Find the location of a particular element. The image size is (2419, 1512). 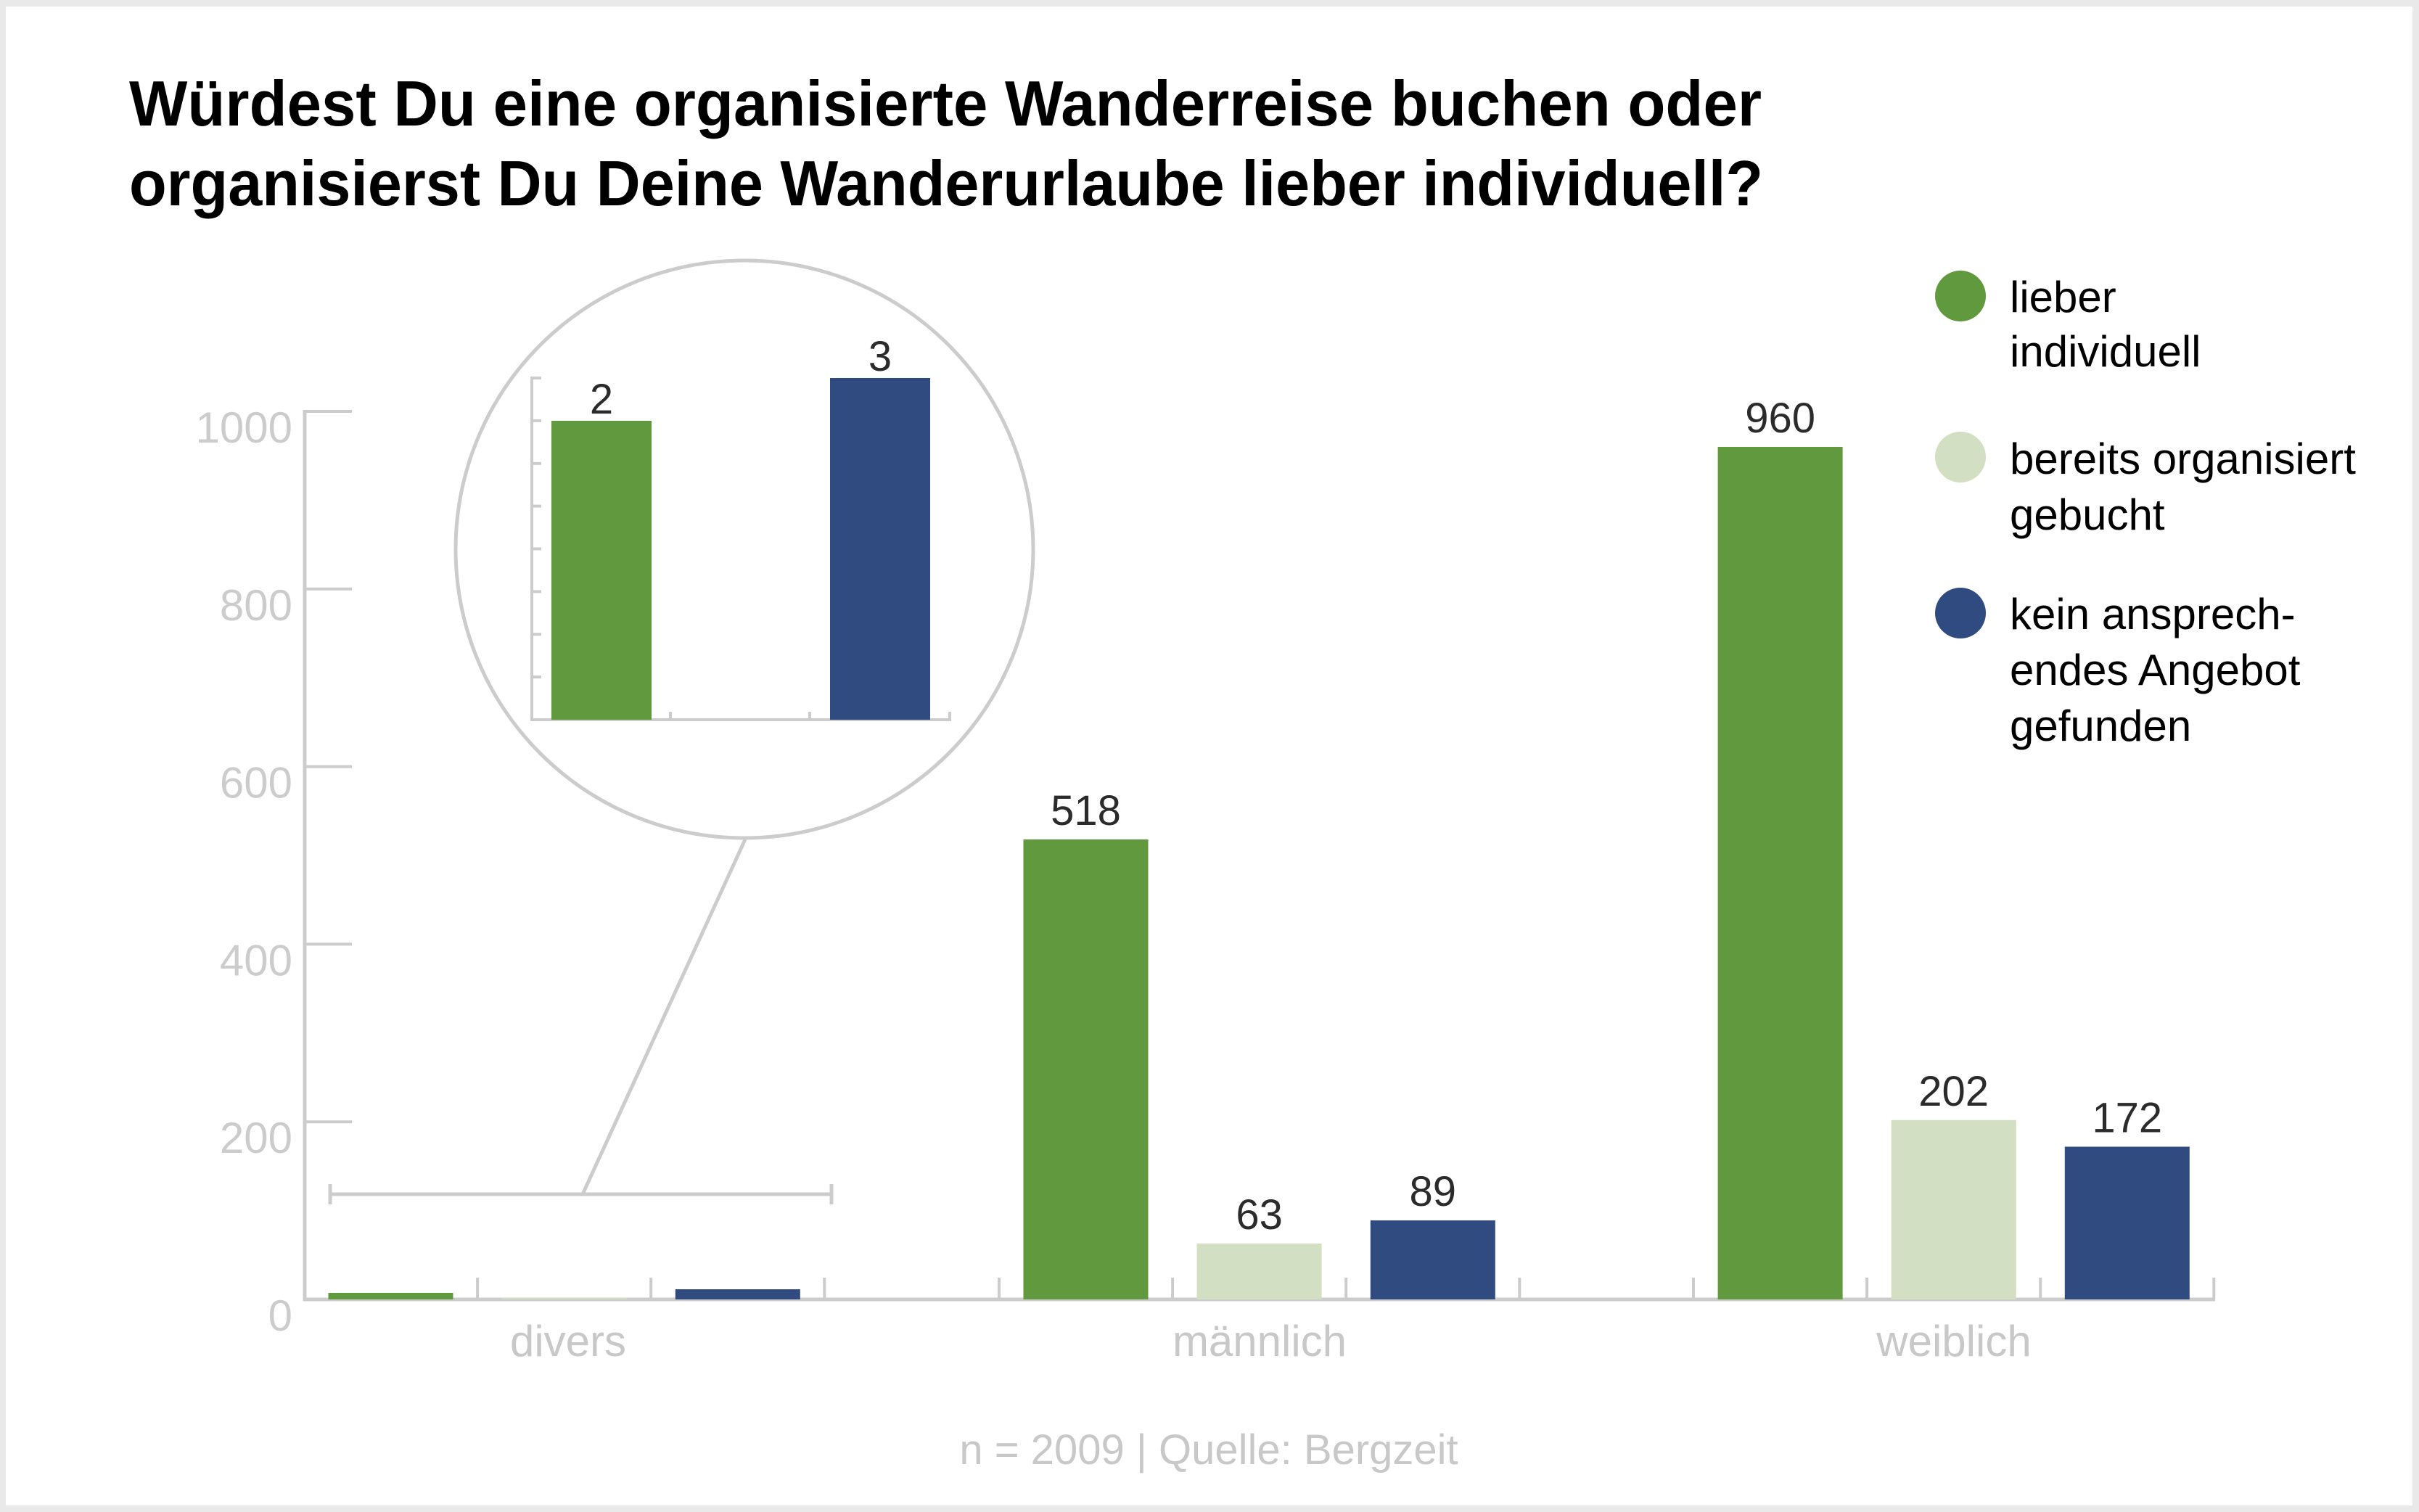

bar-weiblich-bereits-organisiert-gebucht is located at coordinates (1953, 1209).